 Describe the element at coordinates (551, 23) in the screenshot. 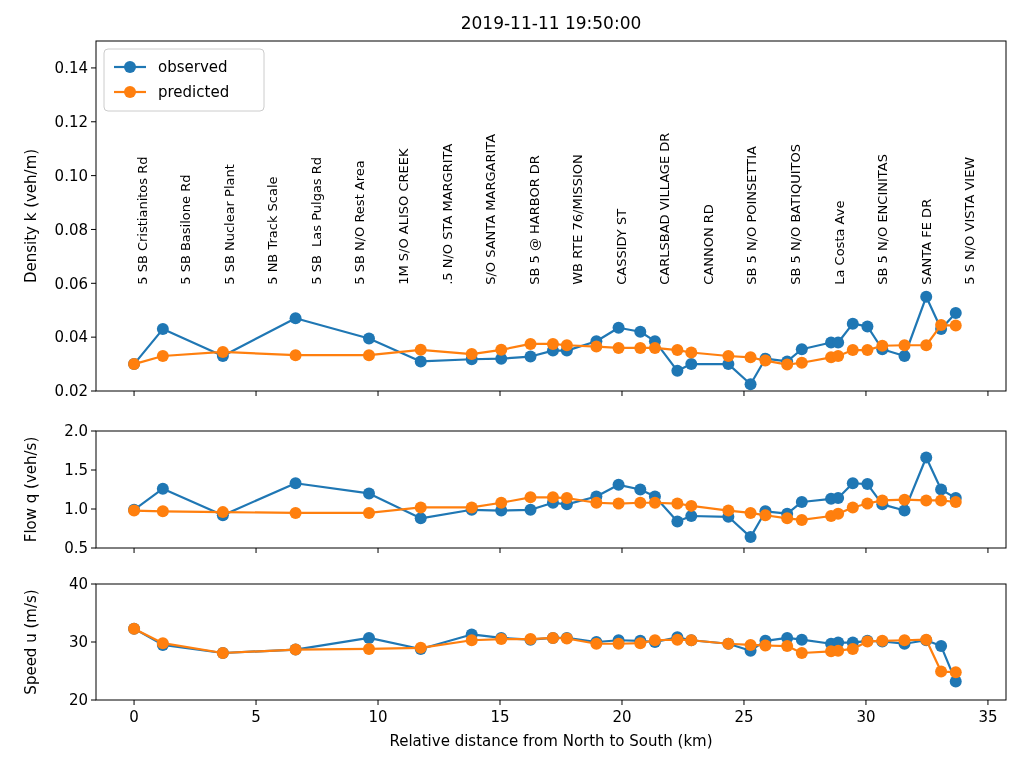

I see `chart-title: 2019-11-11 19:50:00` at that location.